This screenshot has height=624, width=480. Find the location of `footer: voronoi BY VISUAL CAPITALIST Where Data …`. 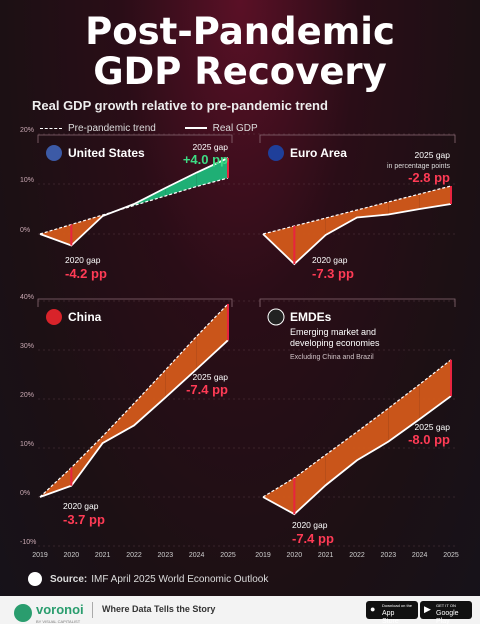

footer: voronoi BY VISUAL CAPITALIST Where Data … is located at coordinates (240, 610).